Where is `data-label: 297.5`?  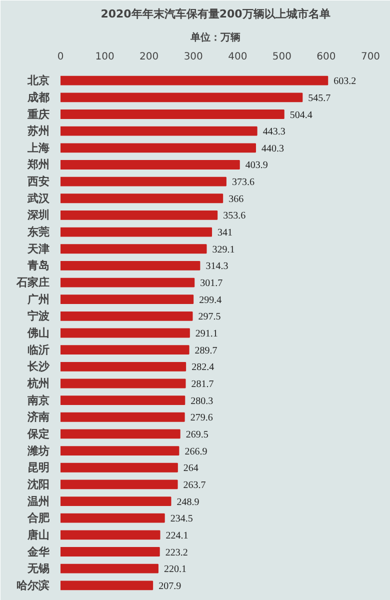
data-label: 297.5 is located at coordinates (209, 317).